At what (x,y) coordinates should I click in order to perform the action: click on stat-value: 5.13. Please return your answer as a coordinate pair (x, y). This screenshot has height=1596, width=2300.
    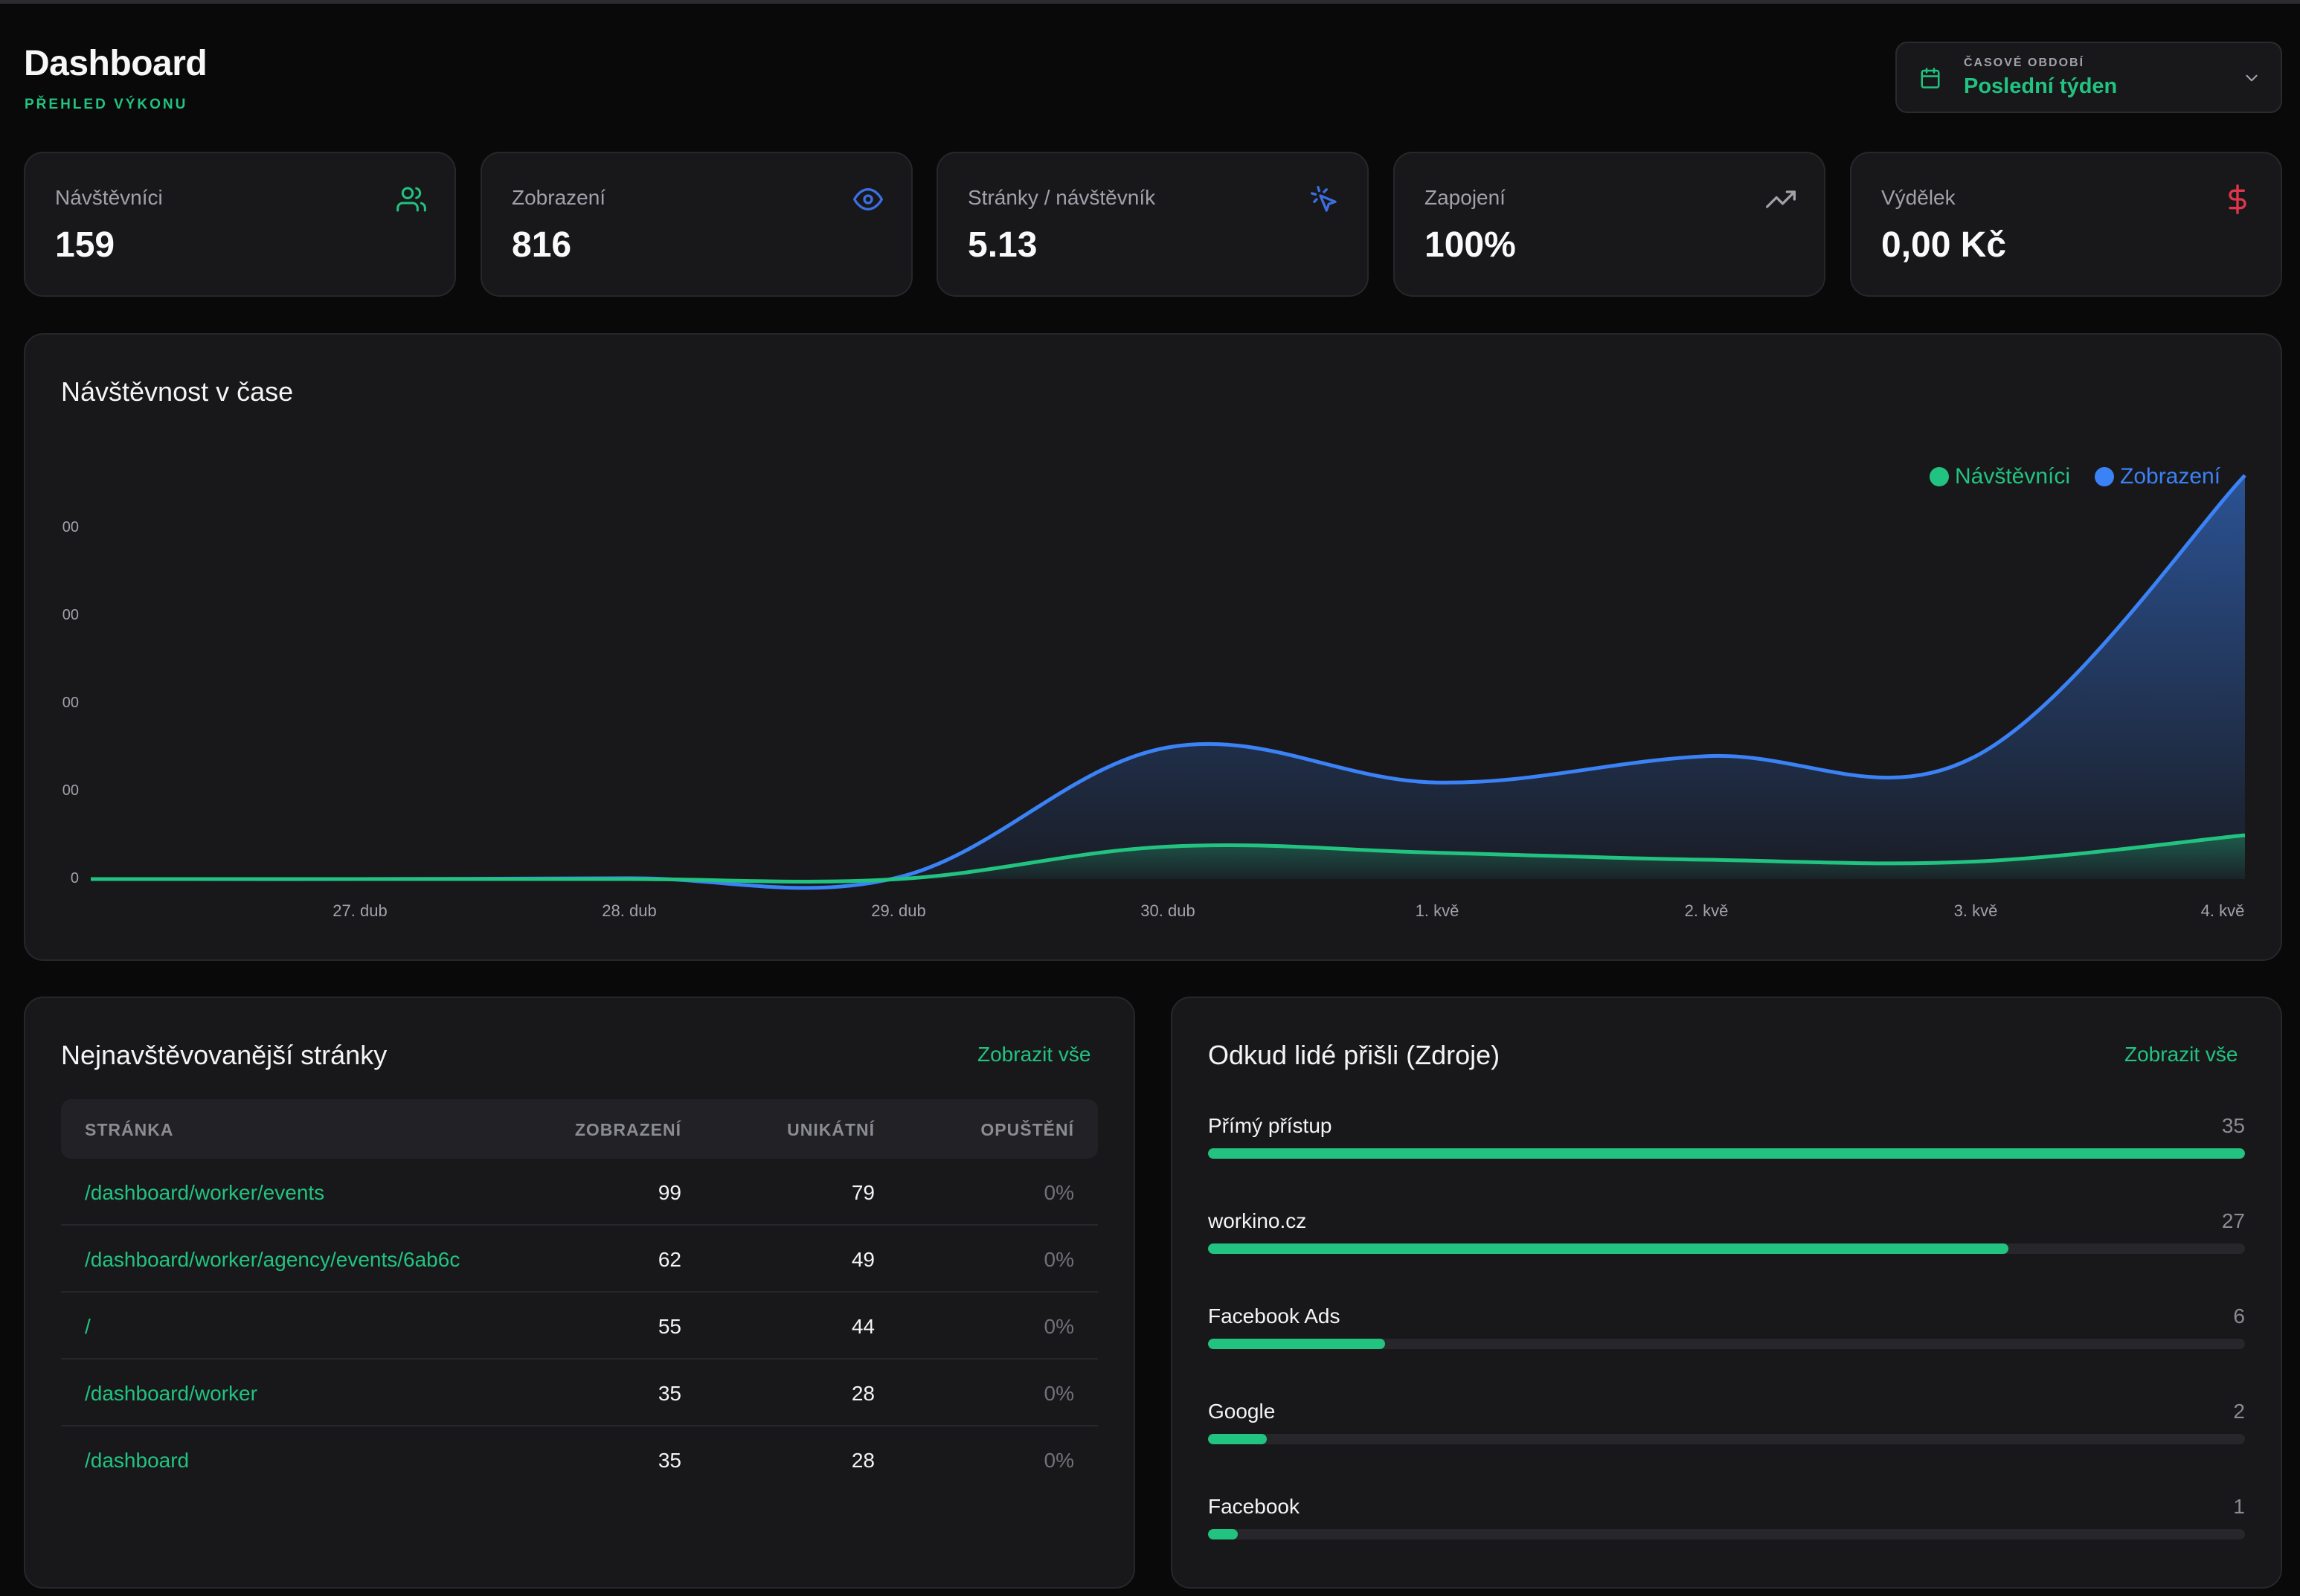
    Looking at the image, I should click on (1003, 245).